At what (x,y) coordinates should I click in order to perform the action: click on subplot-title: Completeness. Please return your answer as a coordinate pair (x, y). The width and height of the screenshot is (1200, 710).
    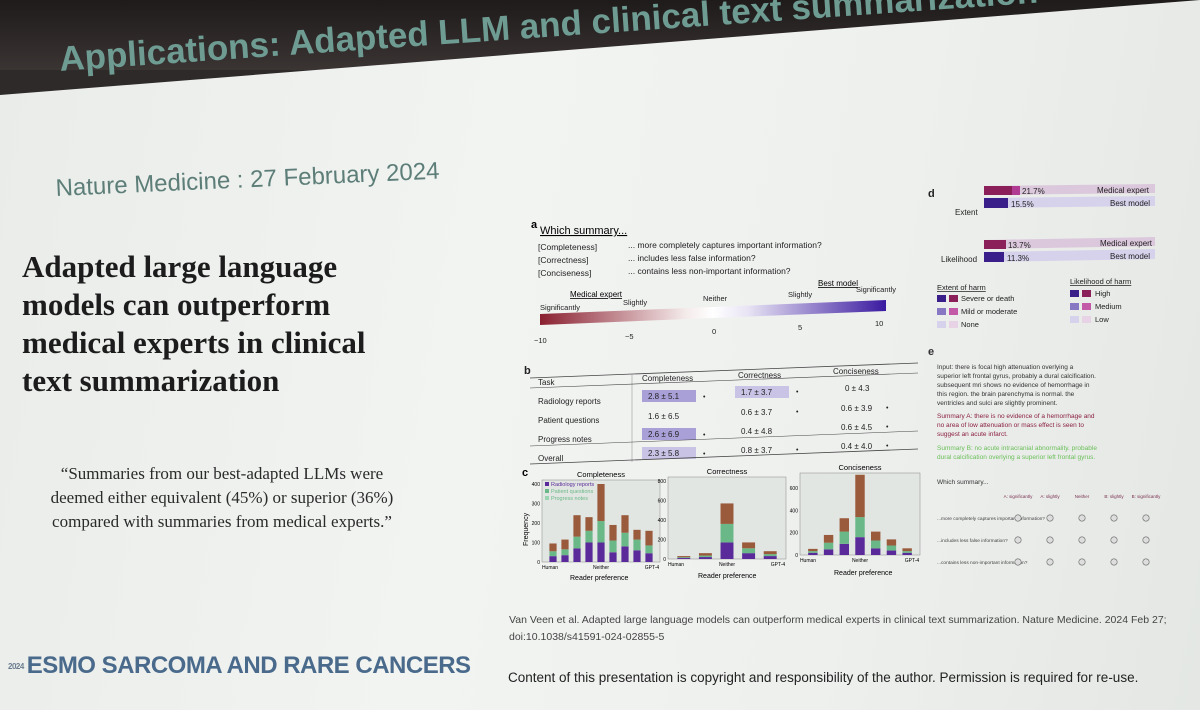
    Looking at the image, I should click on (601, 474).